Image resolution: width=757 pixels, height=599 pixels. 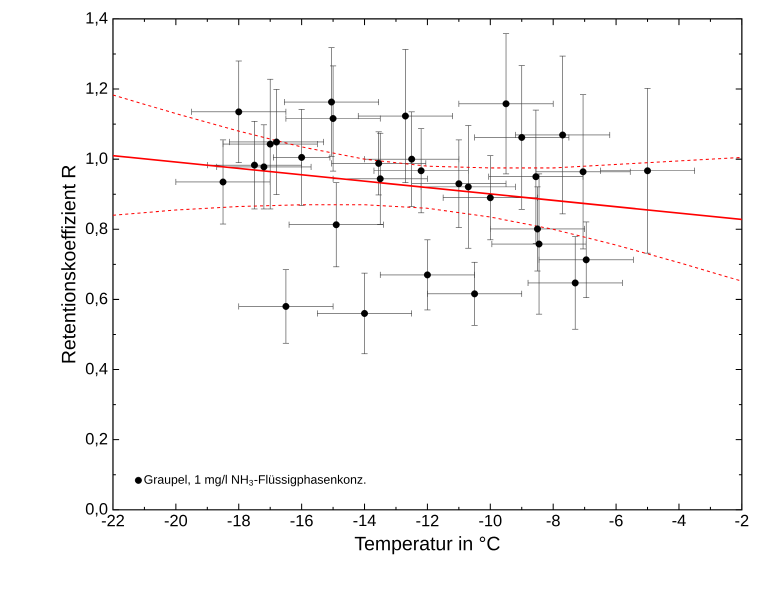 What do you see at coordinates (679, 520) in the screenshot?
I see `x-tick-label: -4` at bounding box center [679, 520].